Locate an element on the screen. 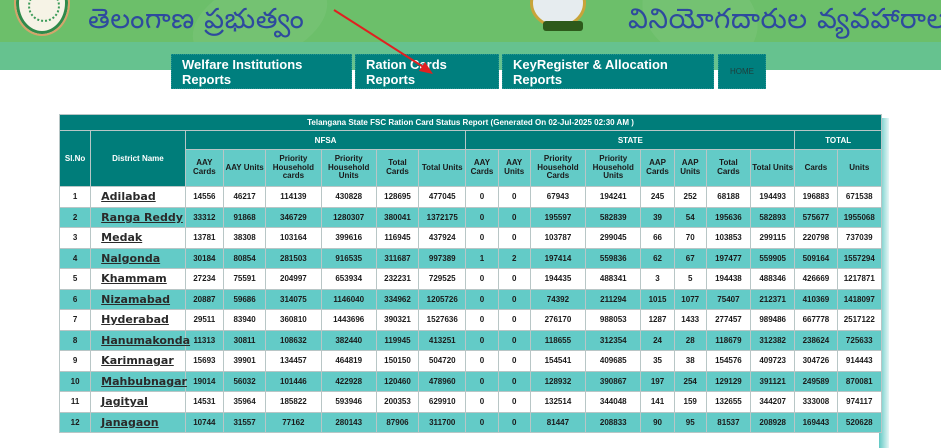  header-title-left: తెలంగాణ ప్రభుత్వం is located at coordinates (196, 18).